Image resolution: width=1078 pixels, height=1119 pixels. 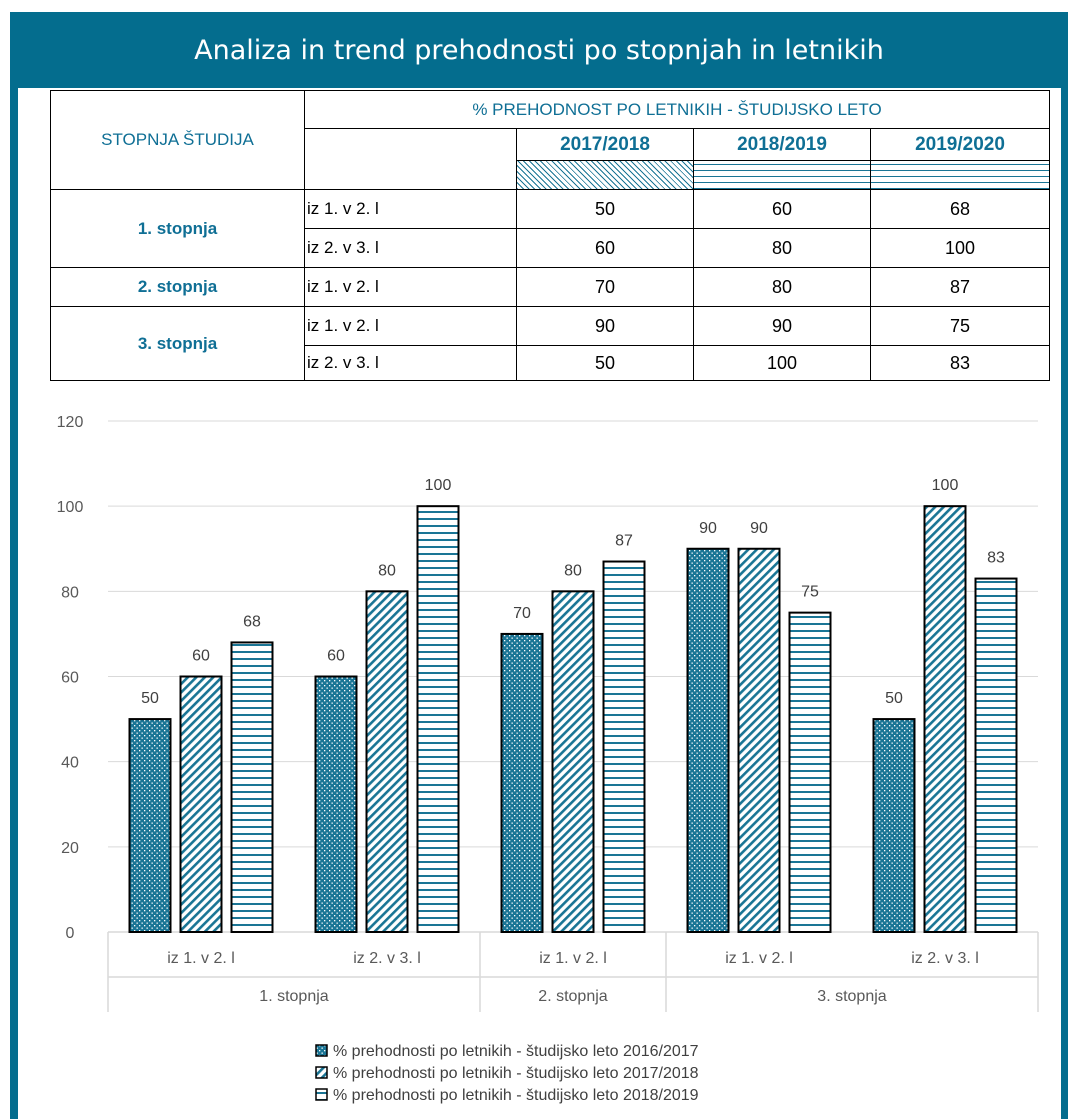 What do you see at coordinates (960, 144) in the screenshot?
I see `year-header: 2019/2020` at bounding box center [960, 144].